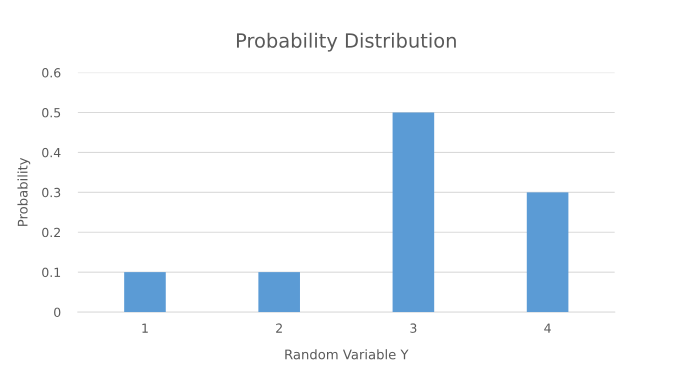  What do you see at coordinates (51, 73) in the screenshot?
I see `y-tick-label: 0.6` at bounding box center [51, 73].